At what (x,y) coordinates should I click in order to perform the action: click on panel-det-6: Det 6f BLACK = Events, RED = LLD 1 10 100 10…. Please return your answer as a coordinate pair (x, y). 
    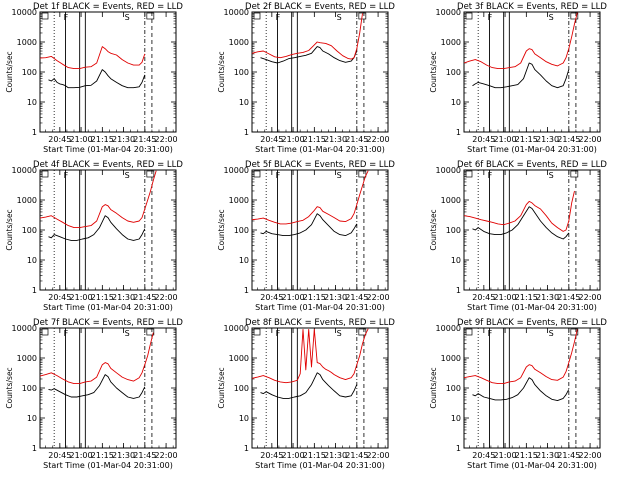
    Looking at the image, I should click on (518, 236).